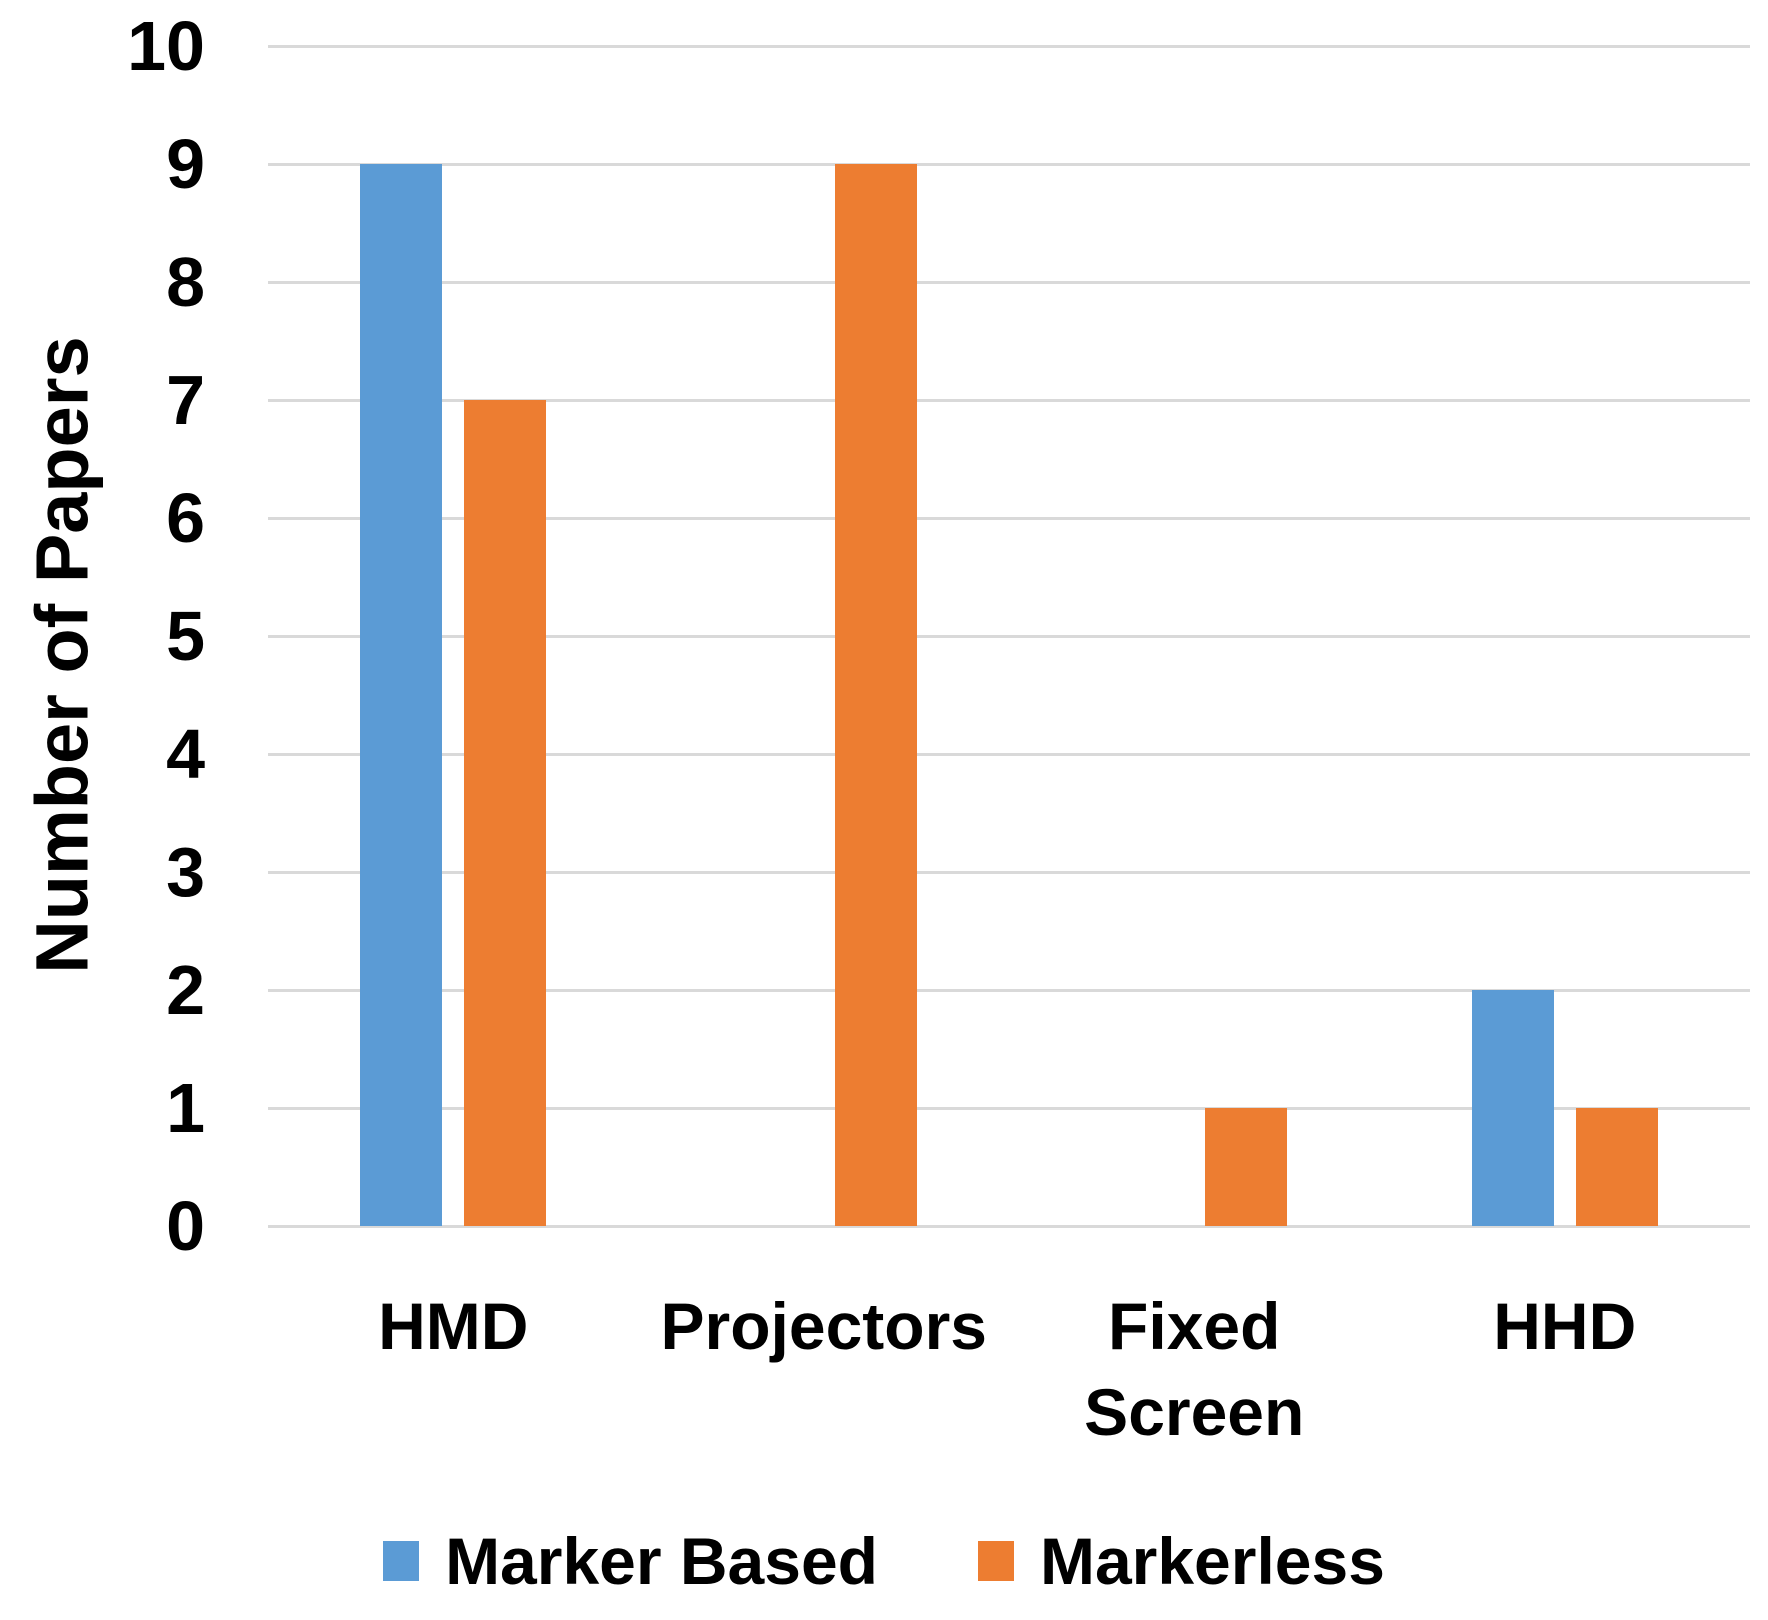 Image resolution: width=1768 pixels, height=1620 pixels. Describe the element at coordinates (1212, 1561) in the screenshot. I see `legend-label-markerless: Markerless` at that location.